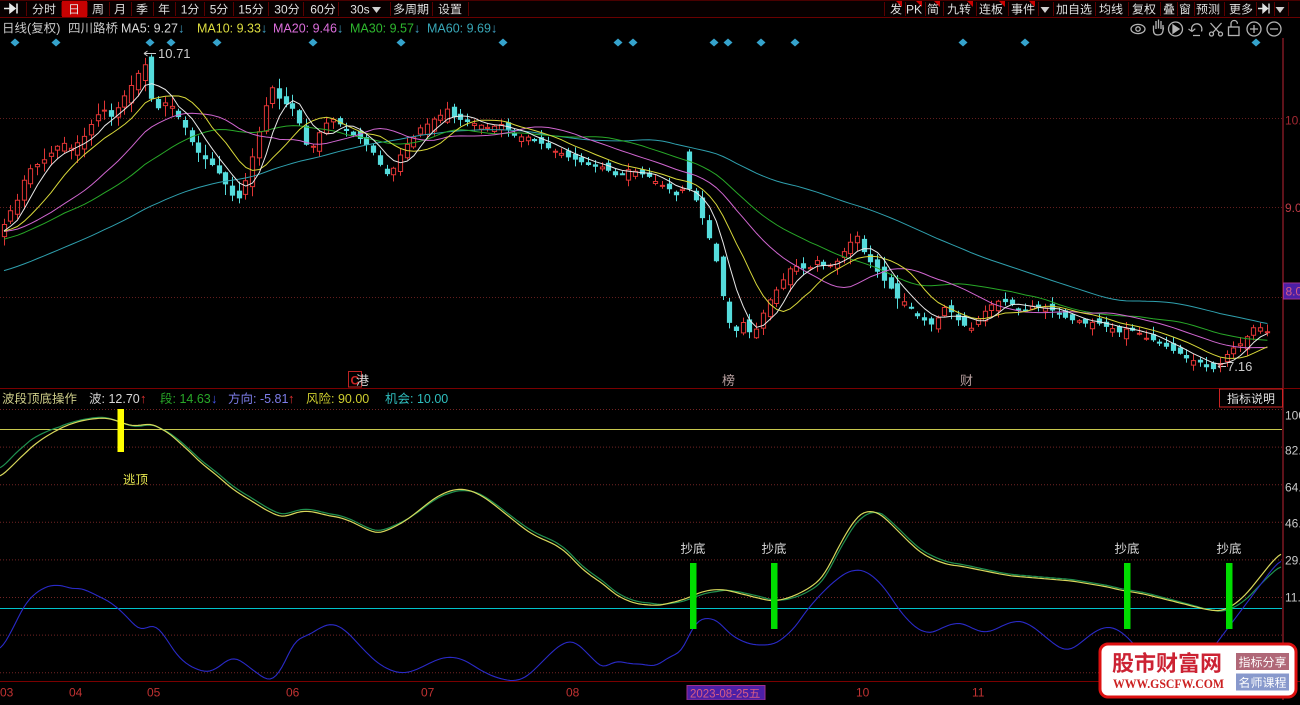  Describe the element at coordinates (270, 399) in the screenshot. I see `svg-text:: -5.81: : -5.81` at that location.